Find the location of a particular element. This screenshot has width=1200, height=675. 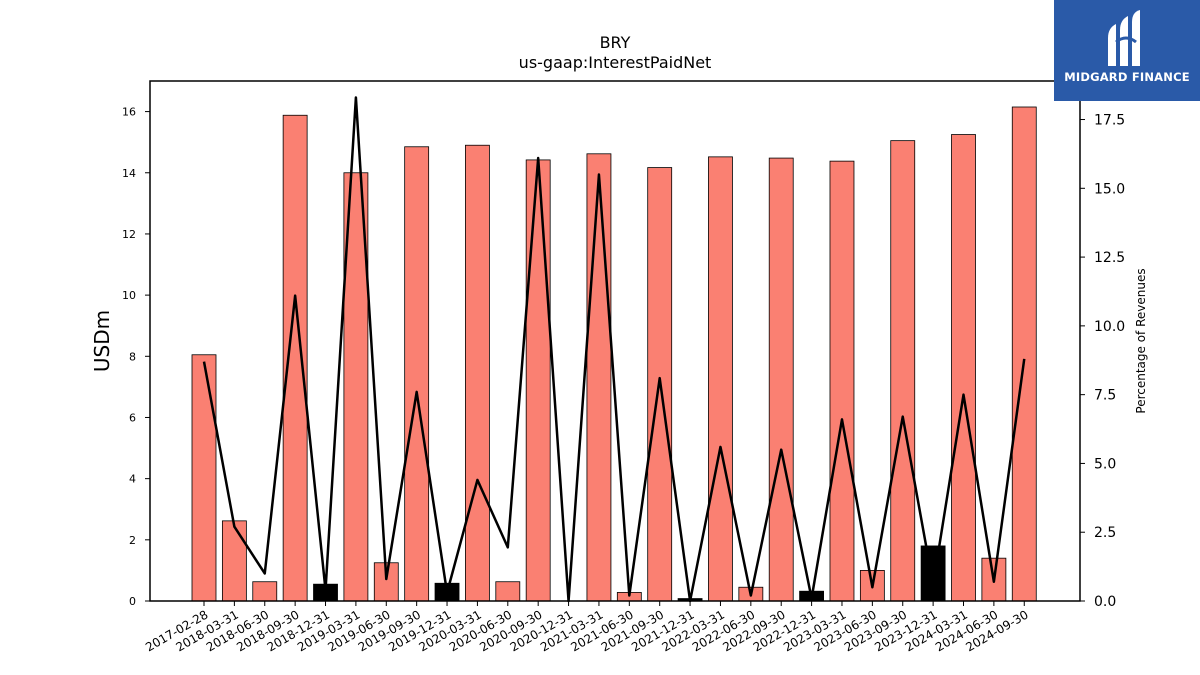

y2-tick-label-5.0: 5.0 is located at coordinates (1105, 464).